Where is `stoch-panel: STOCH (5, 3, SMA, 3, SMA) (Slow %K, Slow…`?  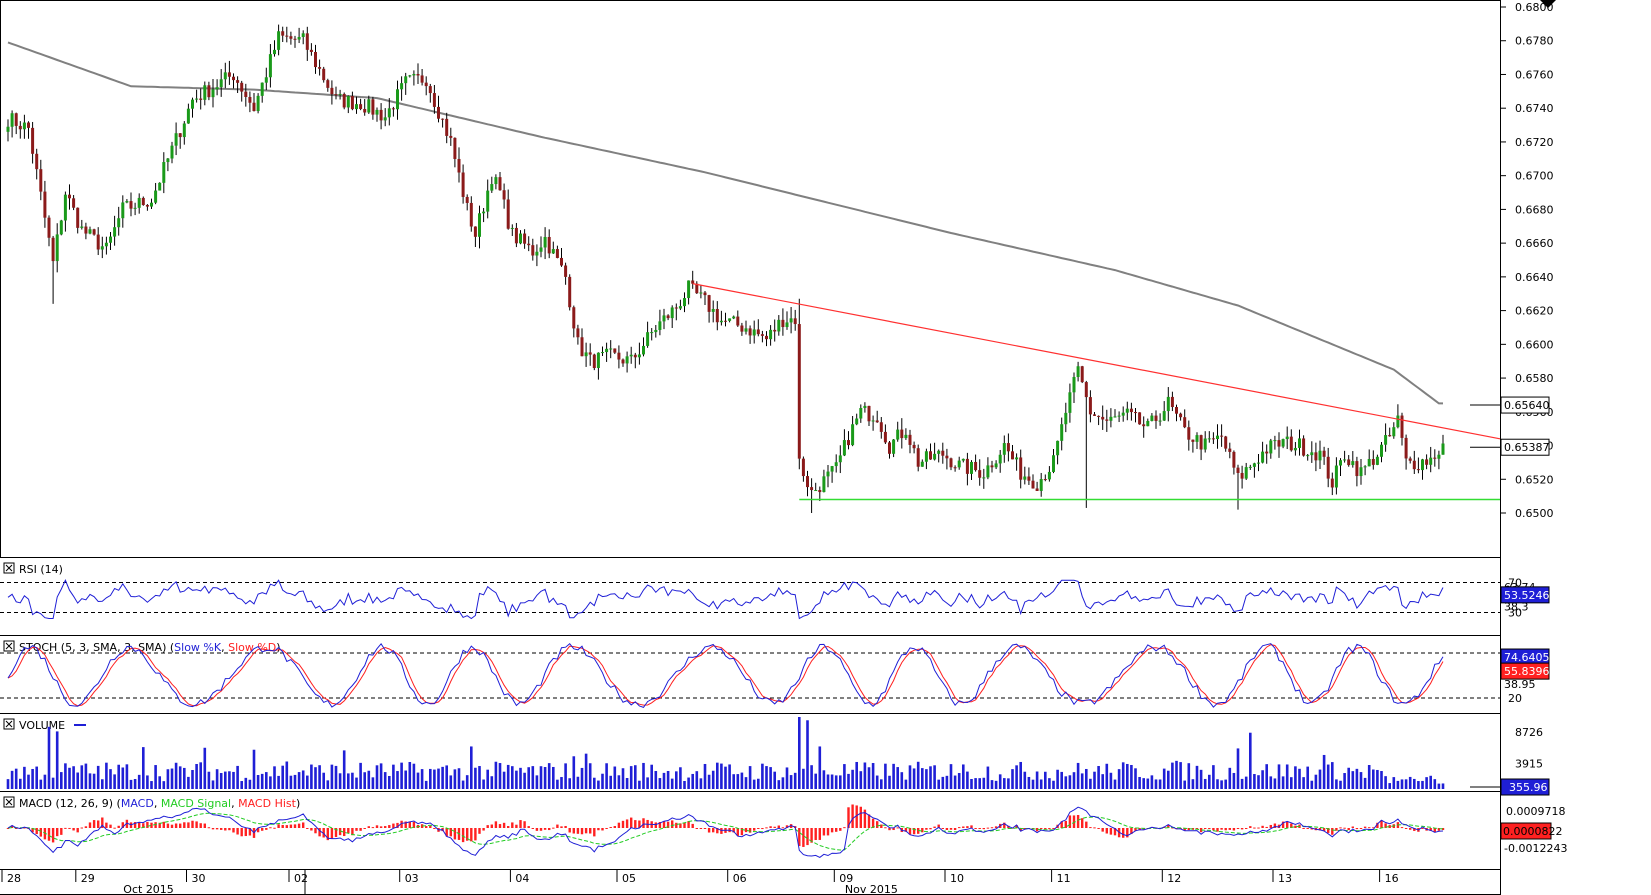
stoch-panel: STOCH (5, 3, SMA, 3, SMA) (Slow %K, Slow… is located at coordinates (778, 674).